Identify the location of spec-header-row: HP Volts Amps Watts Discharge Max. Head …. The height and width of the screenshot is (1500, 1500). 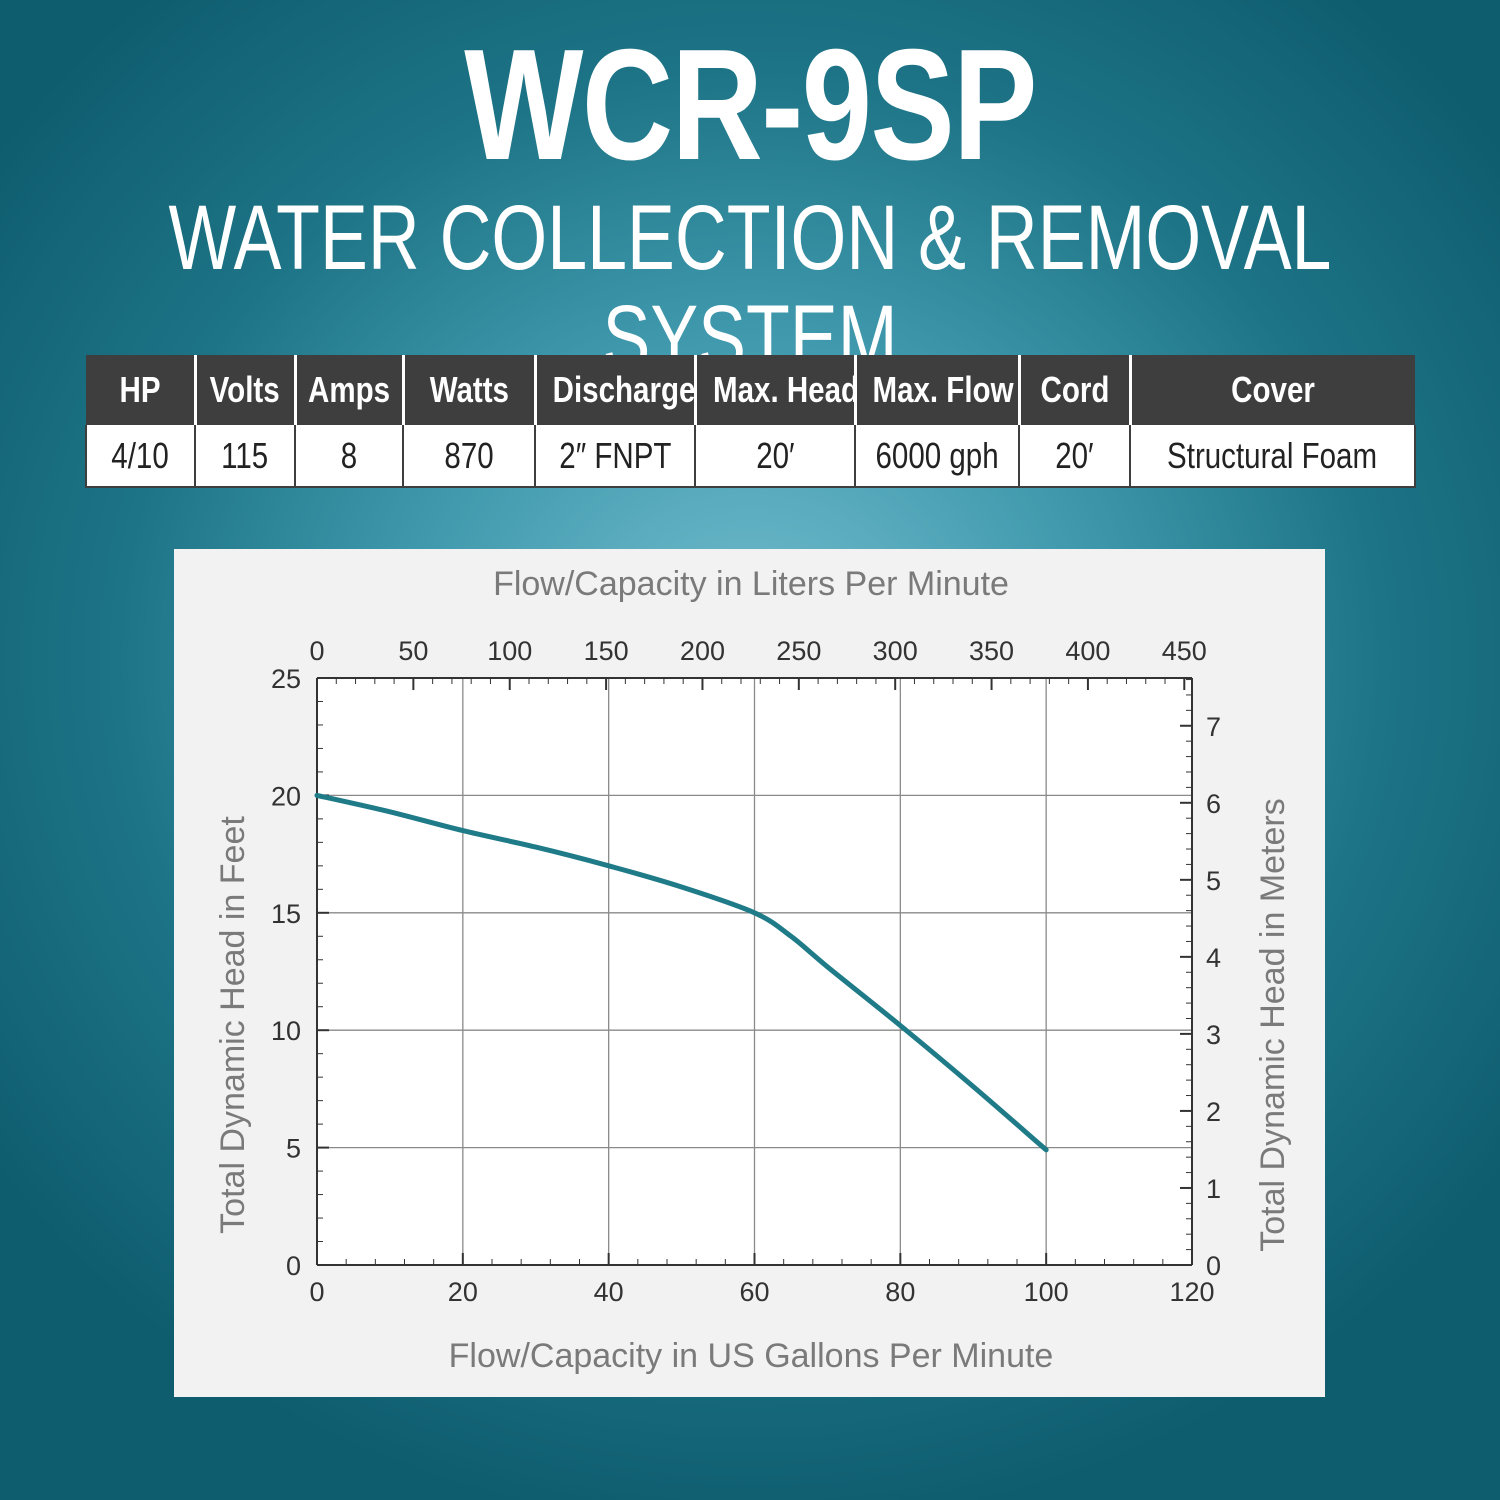
(750, 390).